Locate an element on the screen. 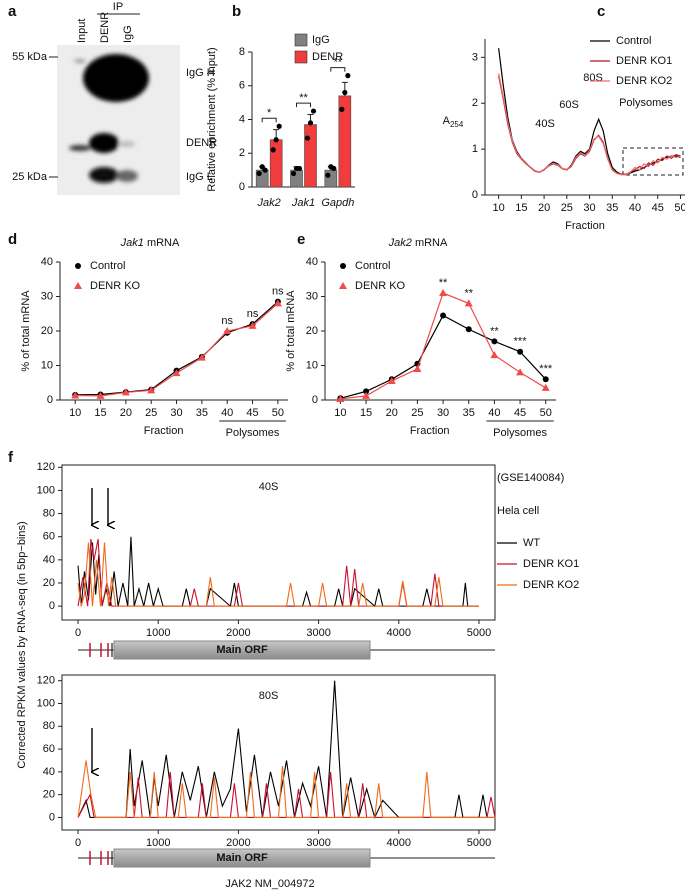  chart-title-gene: Jak1 is located at coordinates (132, 243).